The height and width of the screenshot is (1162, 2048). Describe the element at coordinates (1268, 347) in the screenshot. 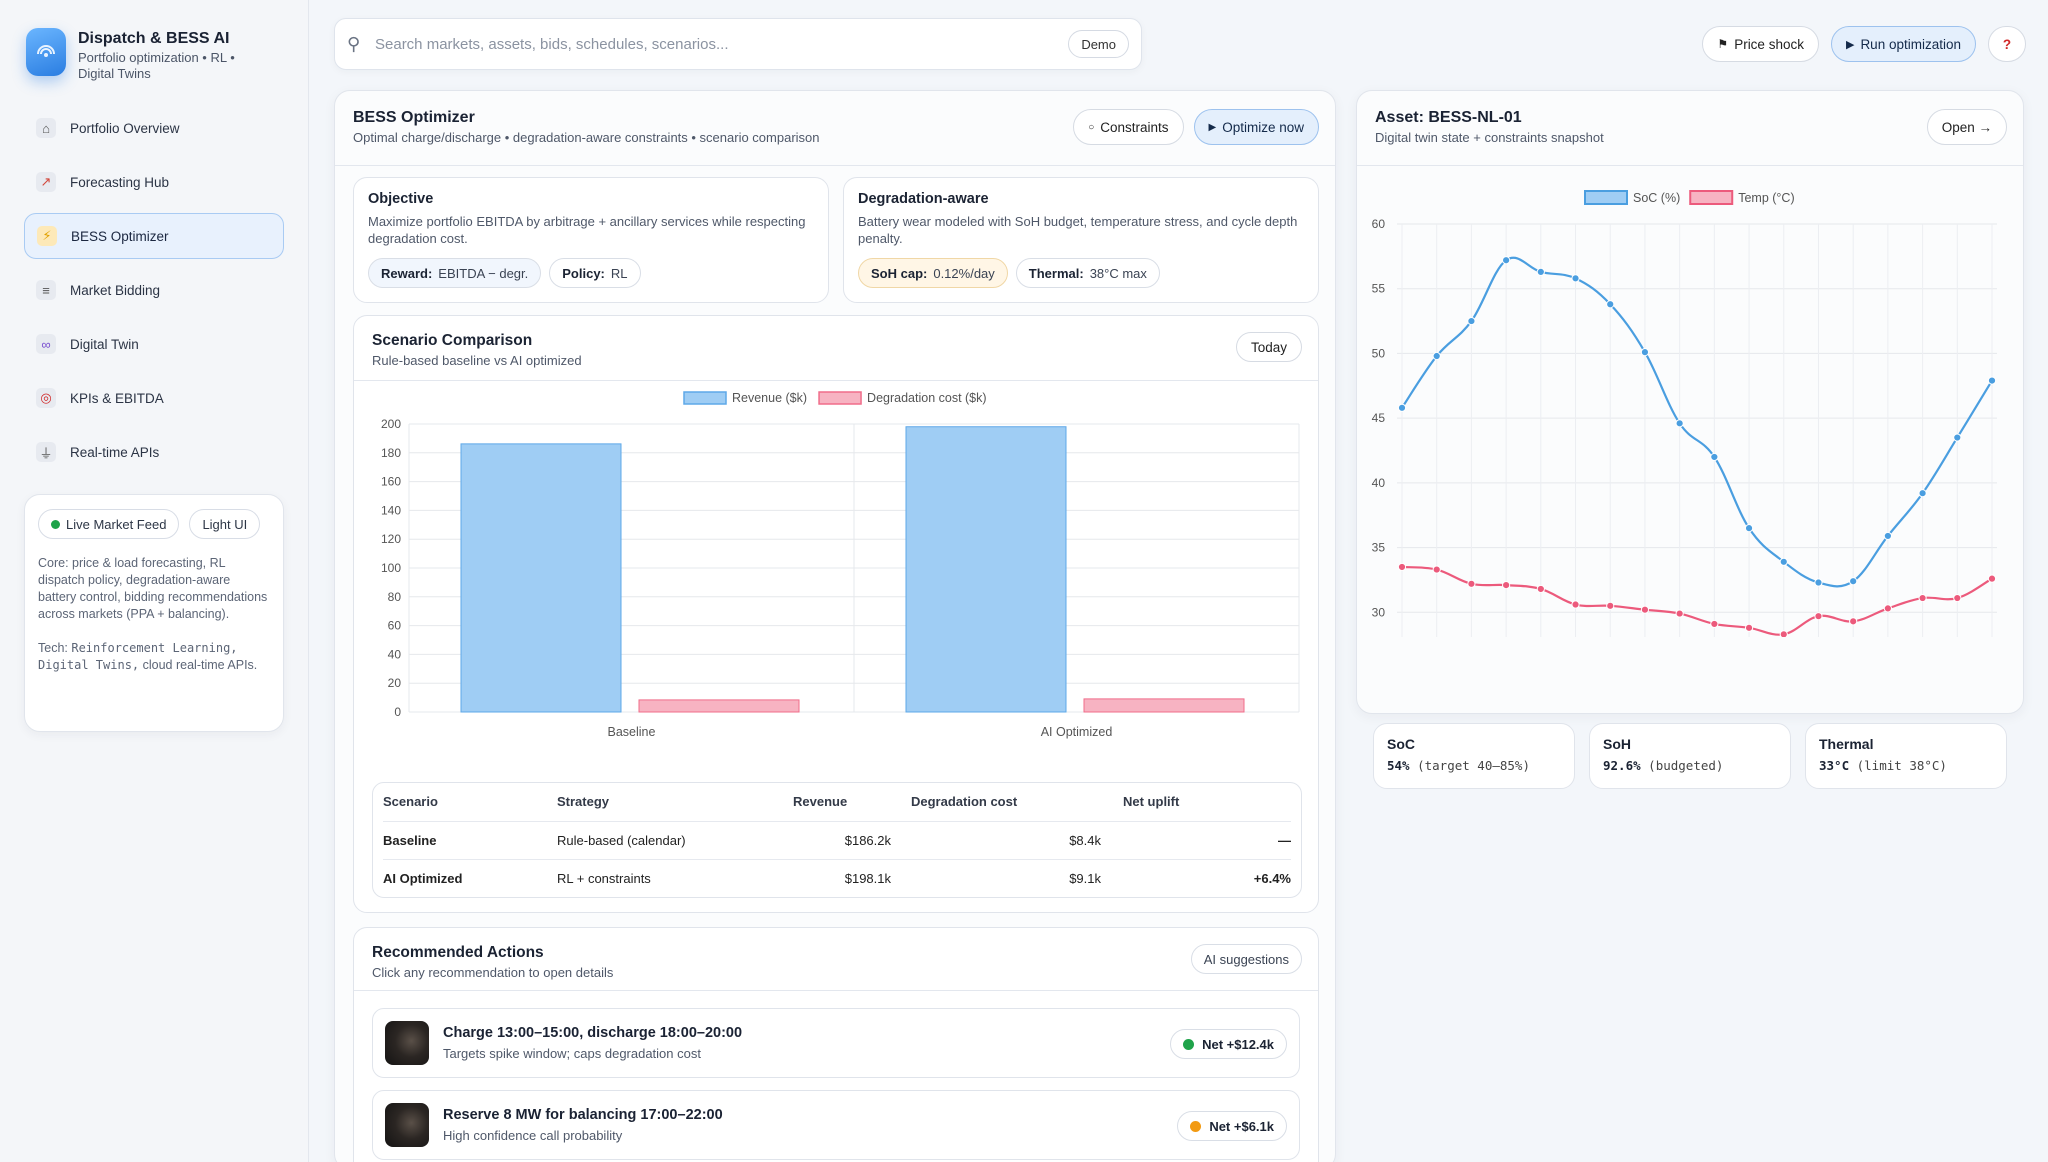

I see `today-button: Today` at that location.